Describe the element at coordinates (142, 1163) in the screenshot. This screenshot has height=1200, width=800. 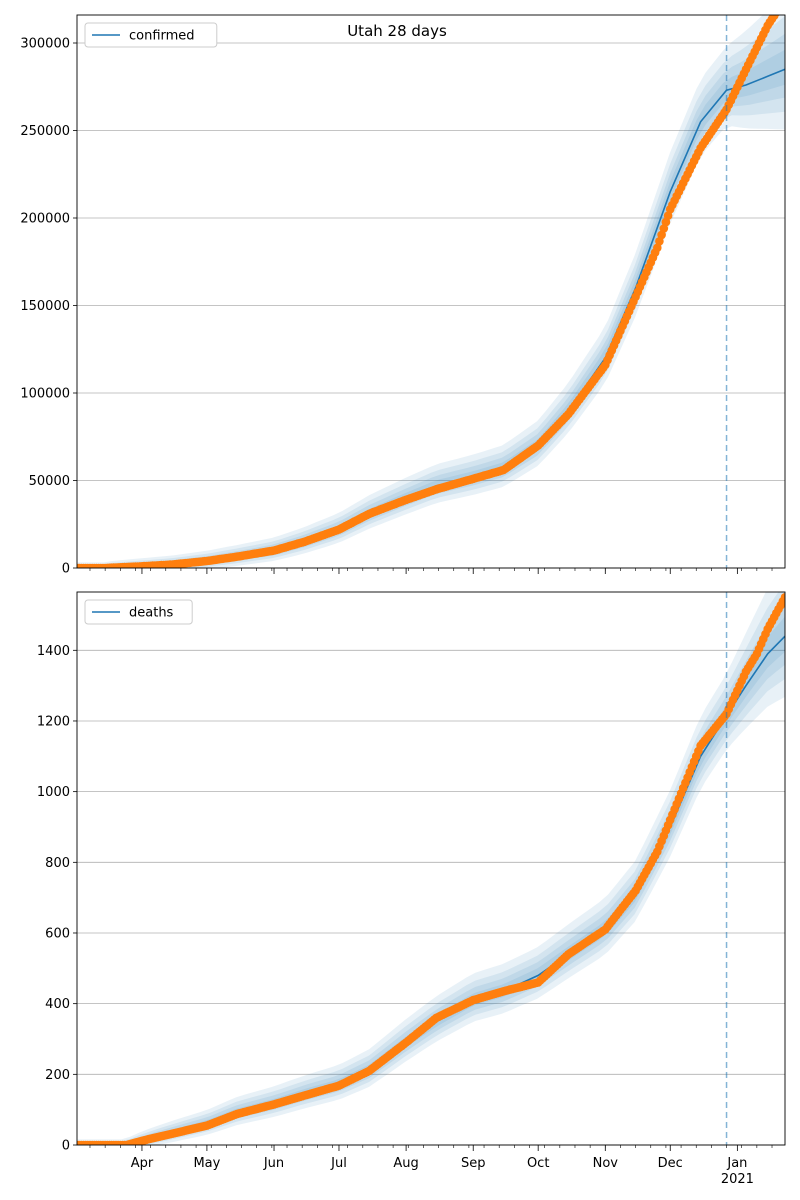
I see `x-tick-label: Apr` at that location.